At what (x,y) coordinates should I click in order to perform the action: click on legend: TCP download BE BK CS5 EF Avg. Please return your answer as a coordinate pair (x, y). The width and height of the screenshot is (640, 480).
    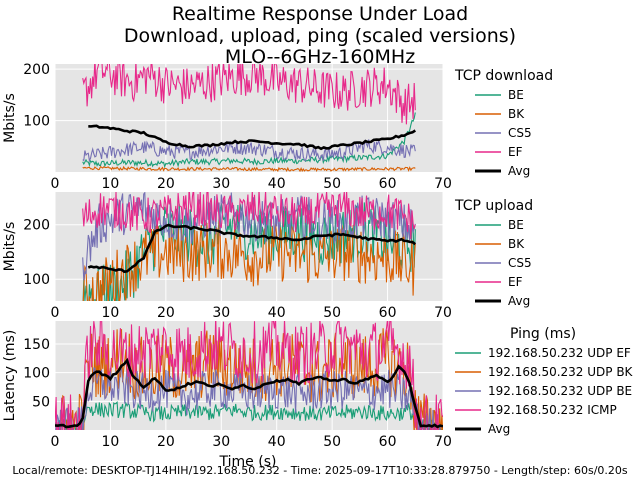
    Looking at the image, I should click on (503, 123).